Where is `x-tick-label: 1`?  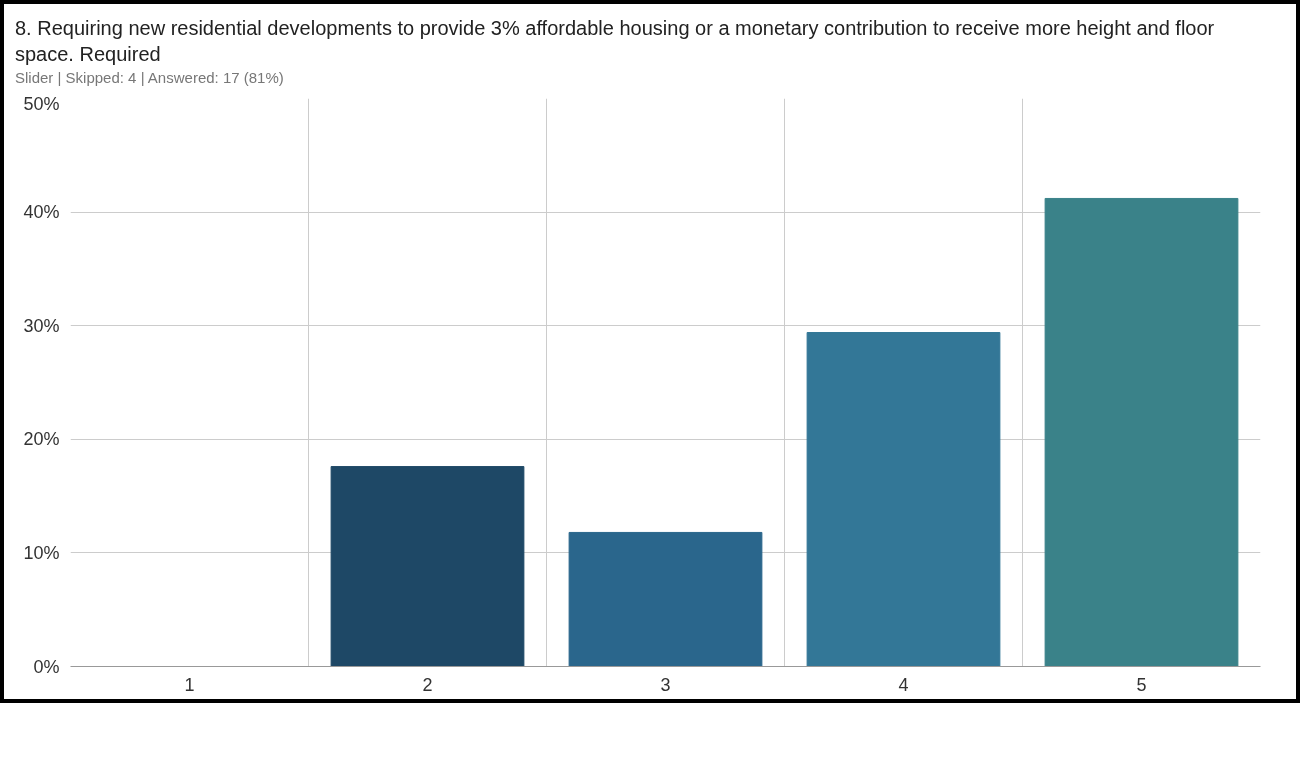 x-tick-label: 1 is located at coordinates (189, 684).